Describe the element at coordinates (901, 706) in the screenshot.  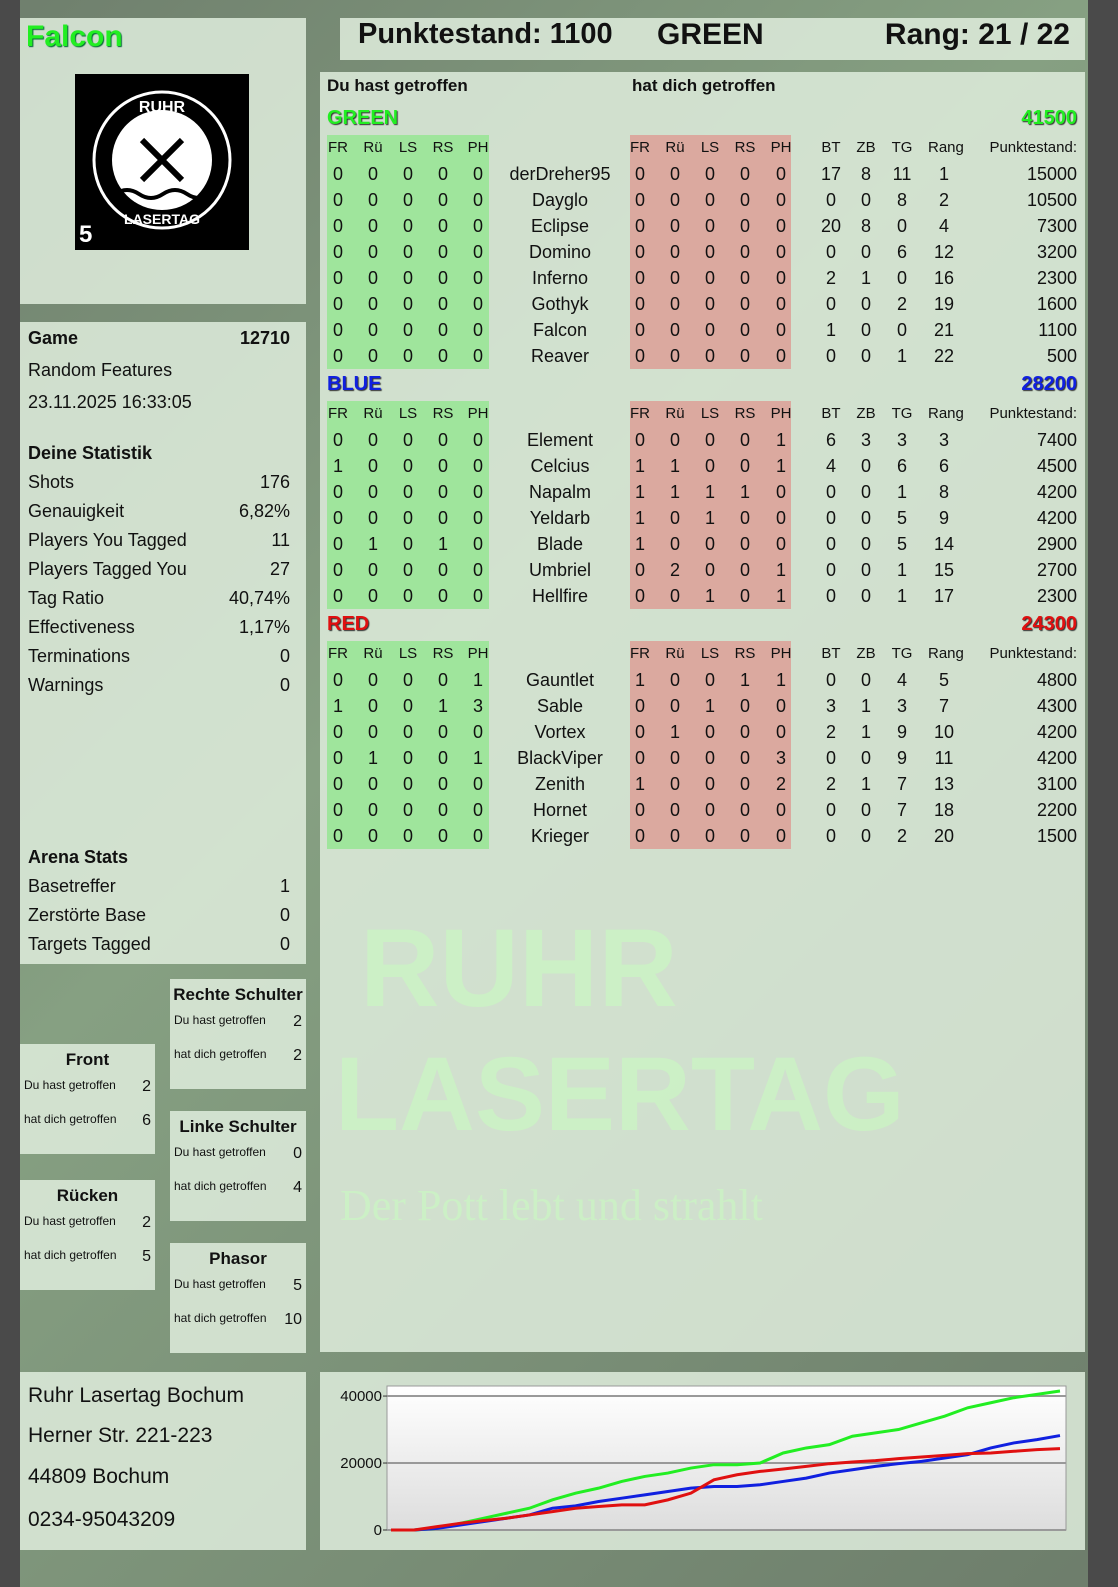
I see `cell-tg: 3` at that location.